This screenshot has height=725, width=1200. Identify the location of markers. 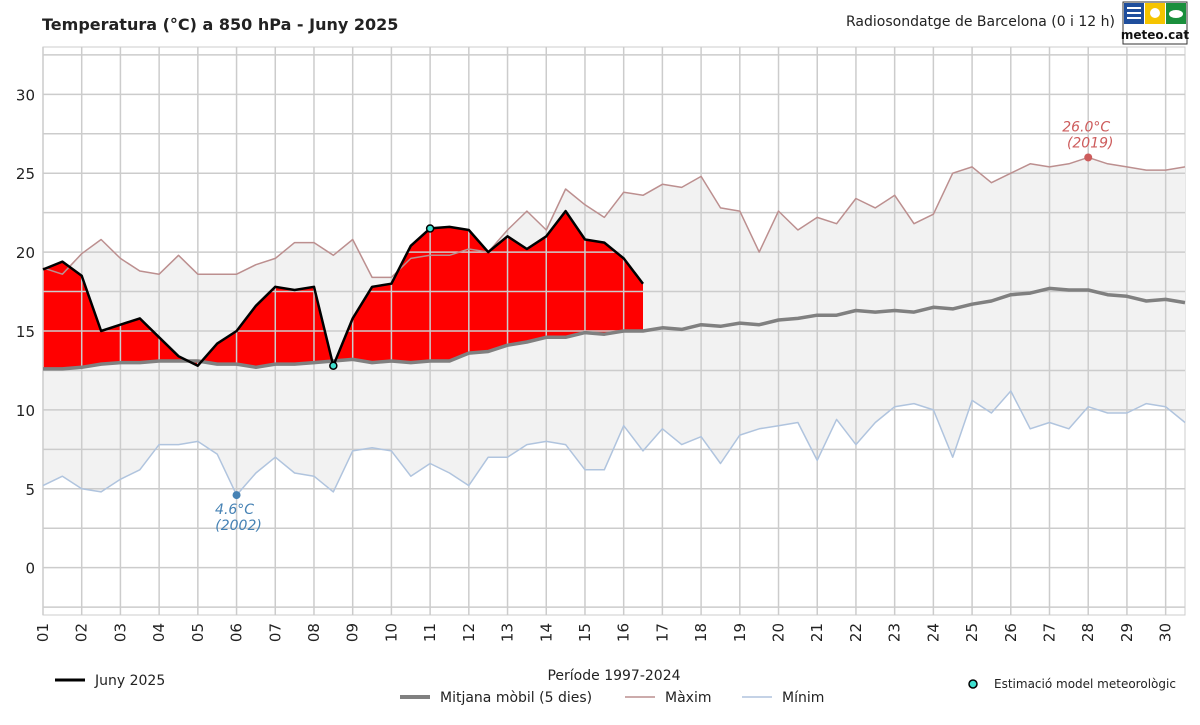
(382, 297).